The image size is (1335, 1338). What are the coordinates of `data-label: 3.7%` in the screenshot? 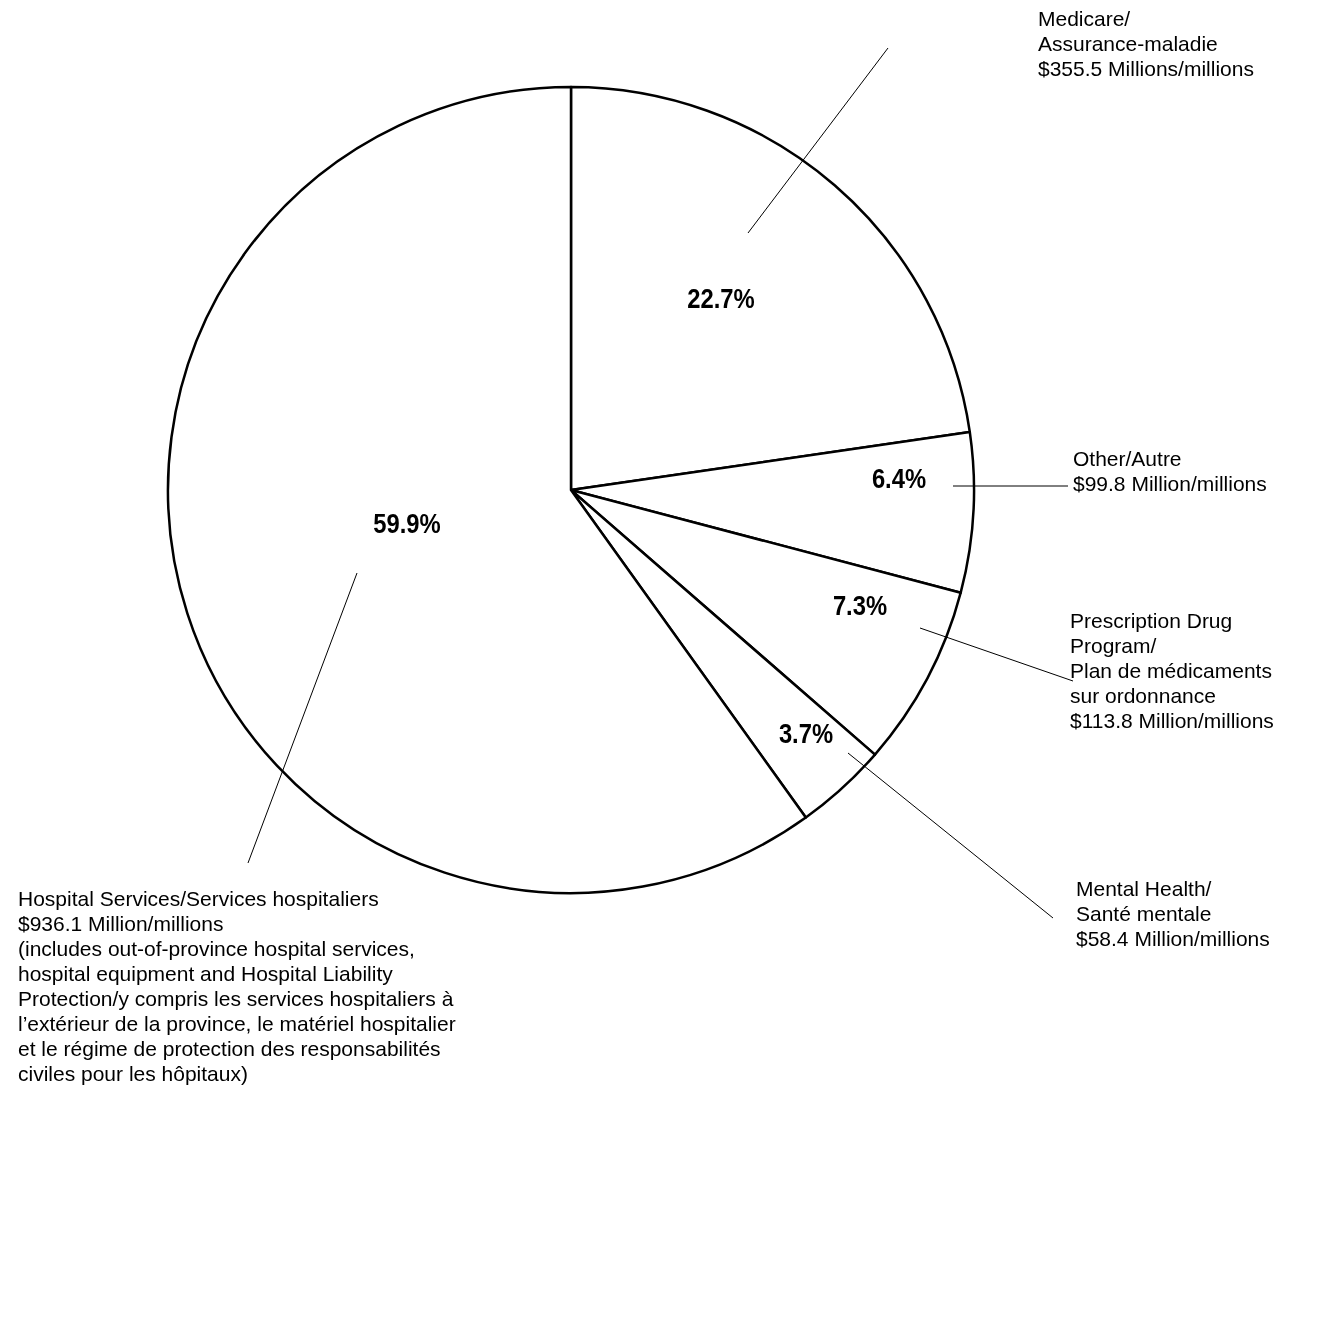 It's located at (806, 733).